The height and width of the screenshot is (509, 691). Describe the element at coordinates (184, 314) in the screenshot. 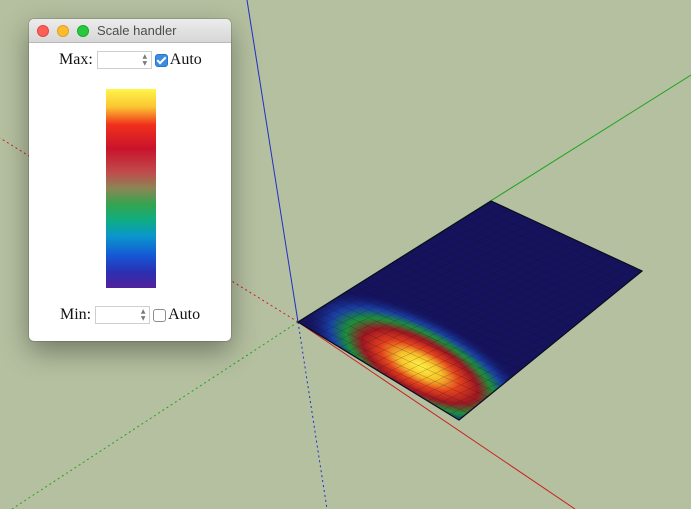

I see `min-auto-label: Auto` at that location.